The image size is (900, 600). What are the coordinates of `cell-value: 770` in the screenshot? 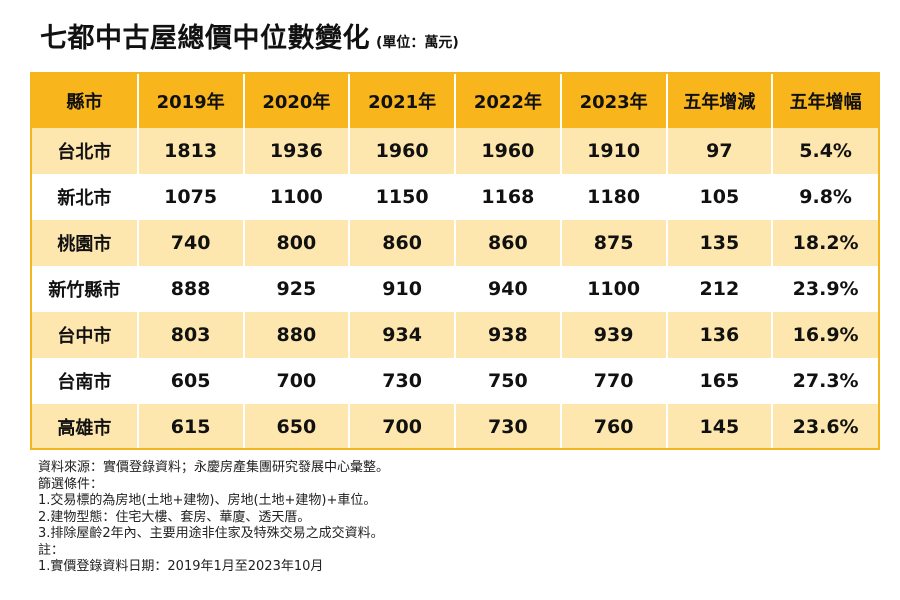 It's located at (613, 381).